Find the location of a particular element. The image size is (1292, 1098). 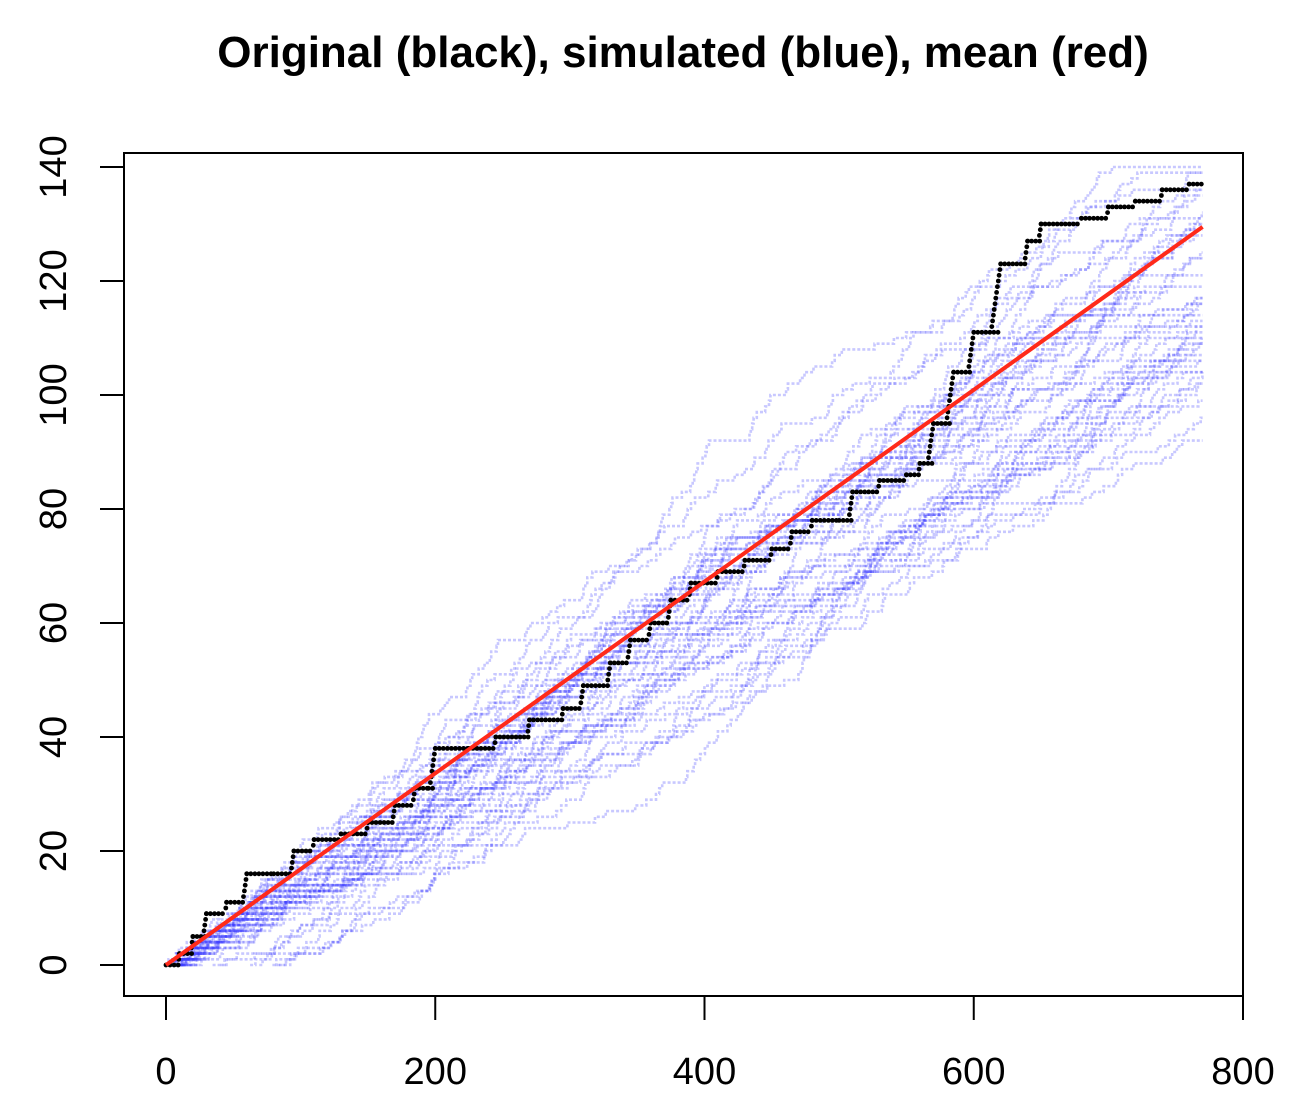

y-tick-label: 140 is located at coordinates (54, 166).